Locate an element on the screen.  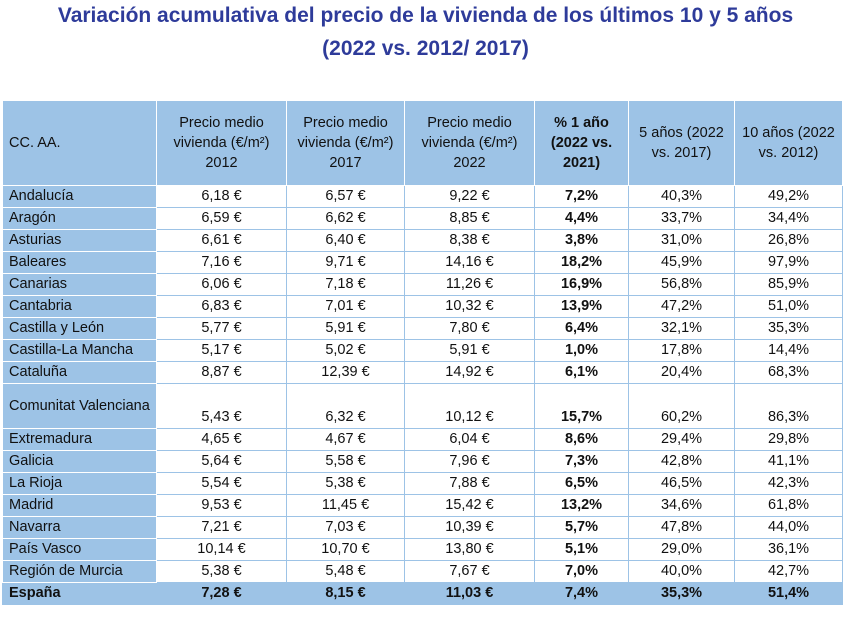
cell-change-10-years: 97,9% is located at coordinates (788, 262).